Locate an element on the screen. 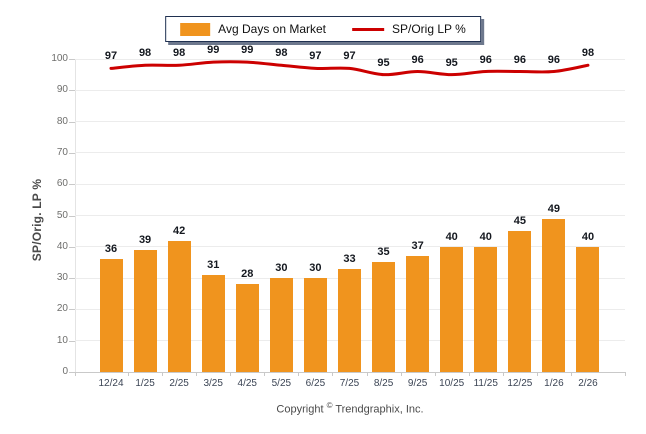  y-tick-label-10: 10 is located at coordinates (62, 340).